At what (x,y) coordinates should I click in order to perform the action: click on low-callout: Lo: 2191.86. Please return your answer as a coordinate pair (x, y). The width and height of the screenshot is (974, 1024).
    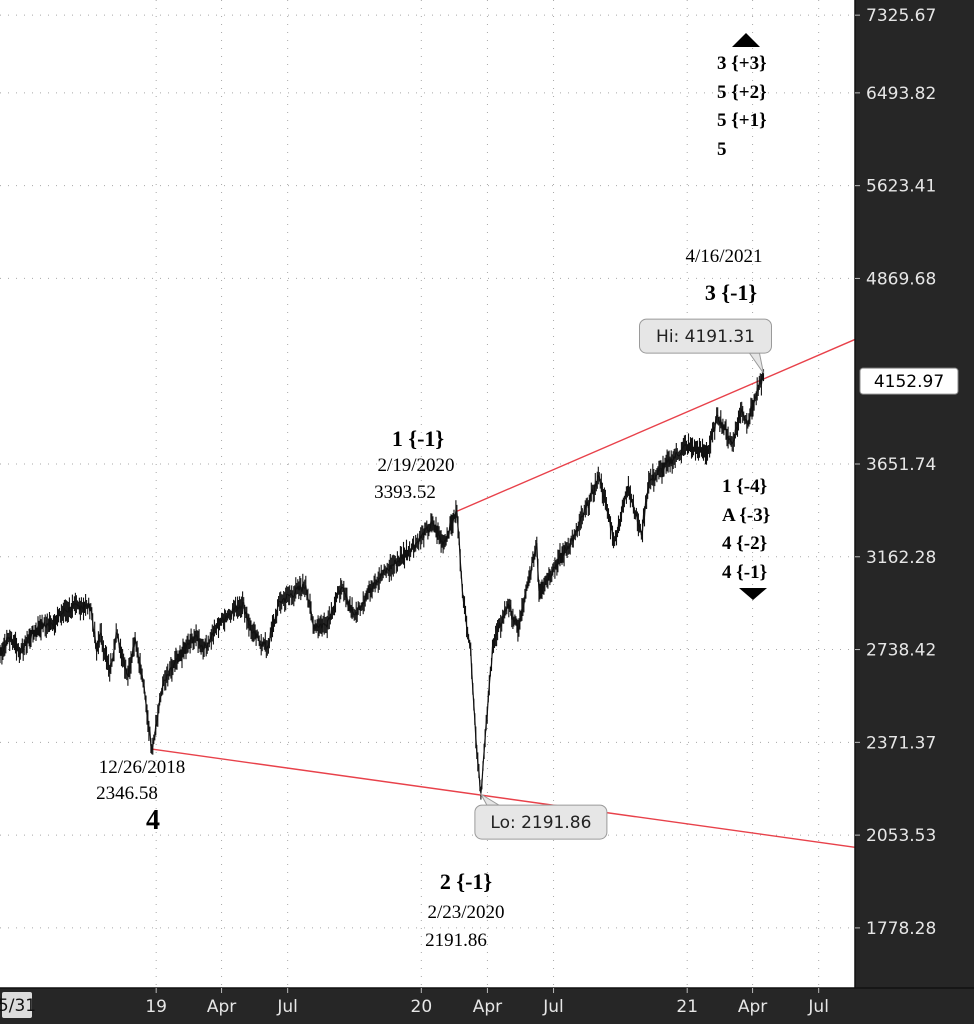
    Looking at the image, I should click on (541, 816).